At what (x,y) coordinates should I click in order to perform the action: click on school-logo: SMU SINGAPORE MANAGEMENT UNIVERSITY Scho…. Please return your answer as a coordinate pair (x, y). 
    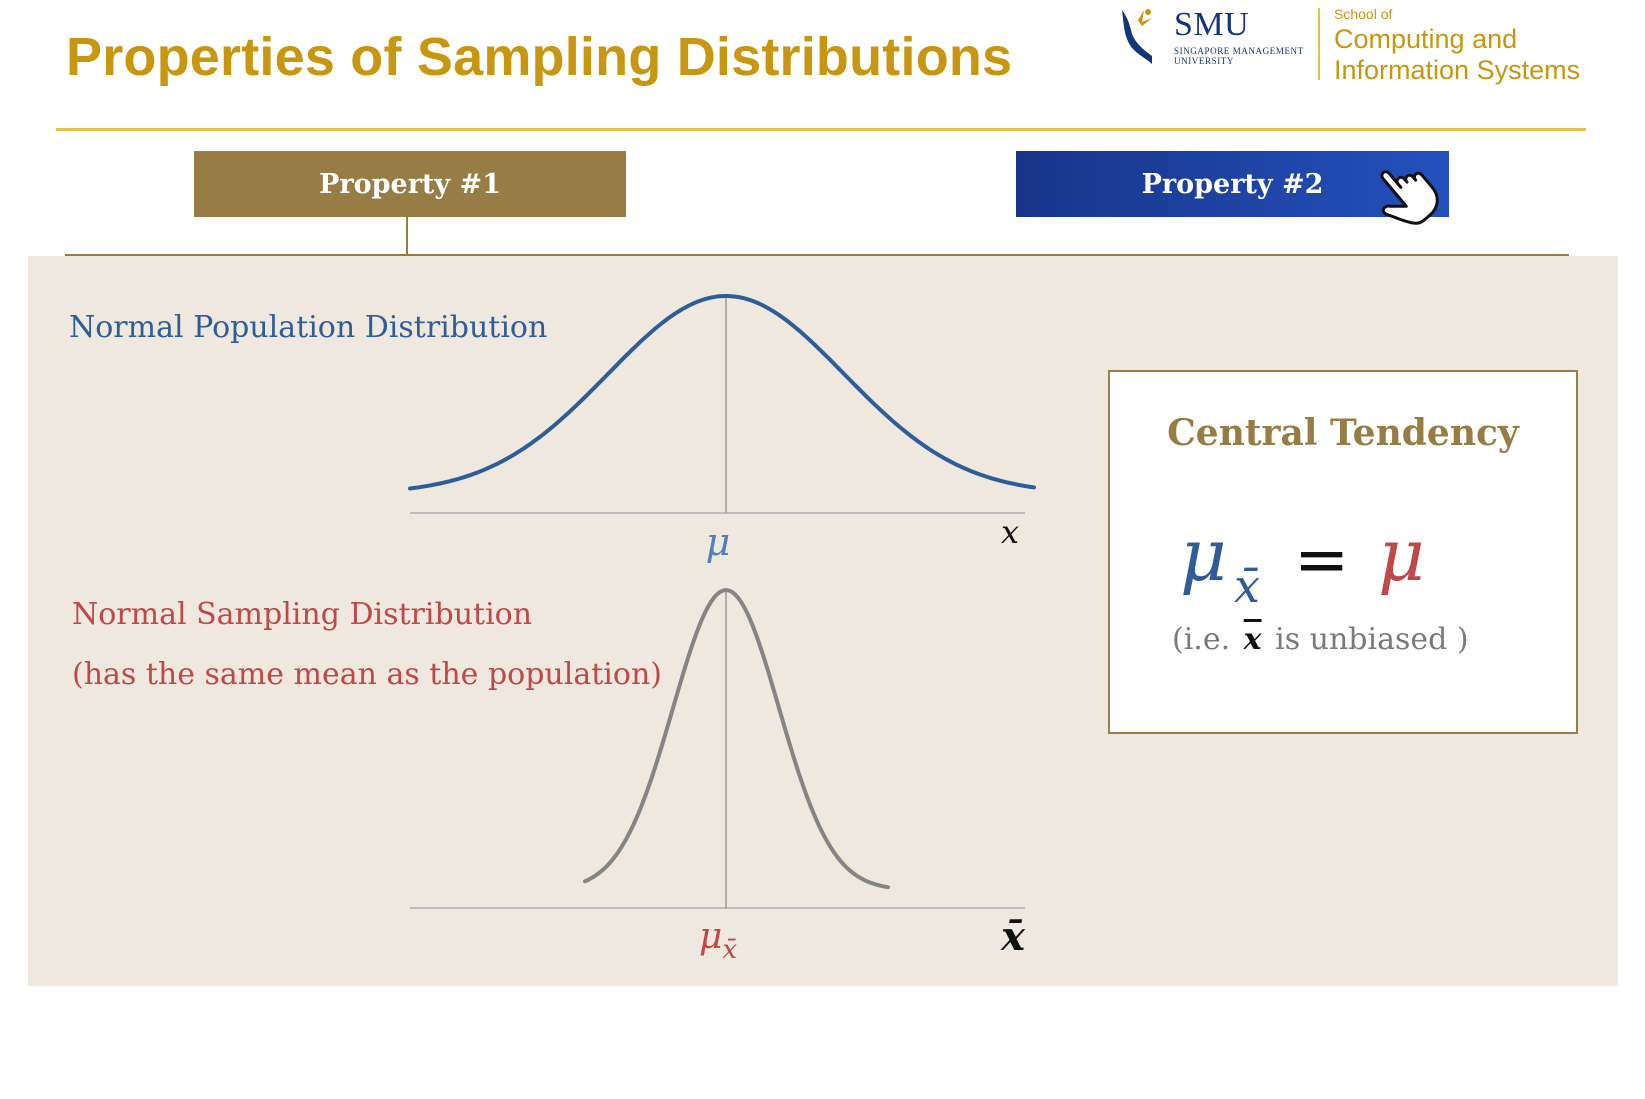
    Looking at the image, I should click on (1378, 46).